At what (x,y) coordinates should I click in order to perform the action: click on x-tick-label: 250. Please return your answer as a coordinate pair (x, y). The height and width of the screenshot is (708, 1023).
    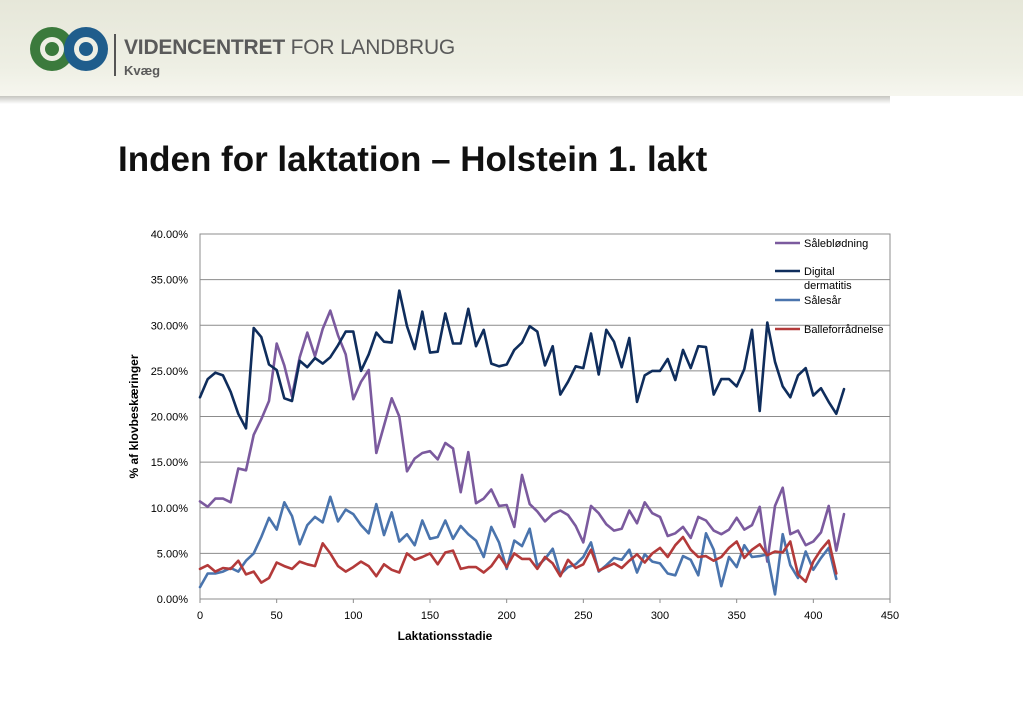
    Looking at the image, I should click on (583, 616).